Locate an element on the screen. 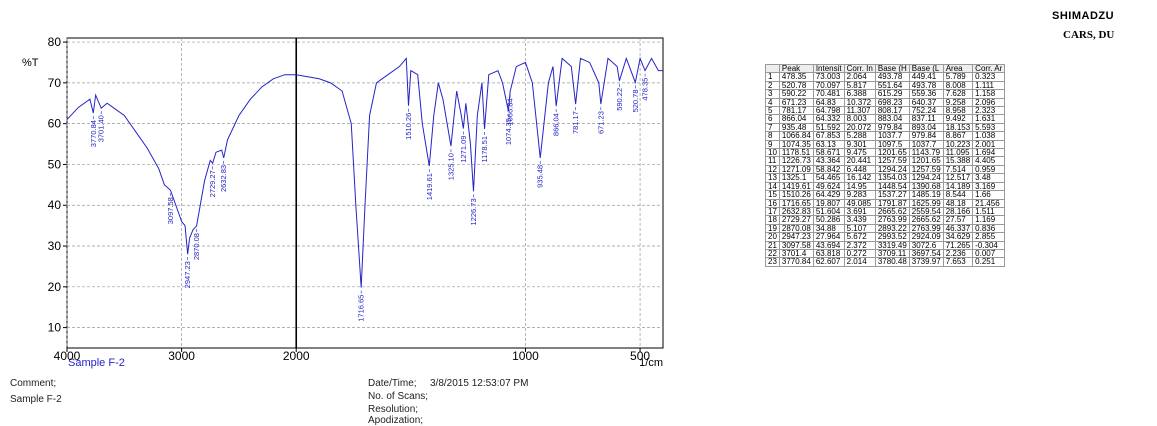  table-cell: 62.607 is located at coordinates (828, 262).